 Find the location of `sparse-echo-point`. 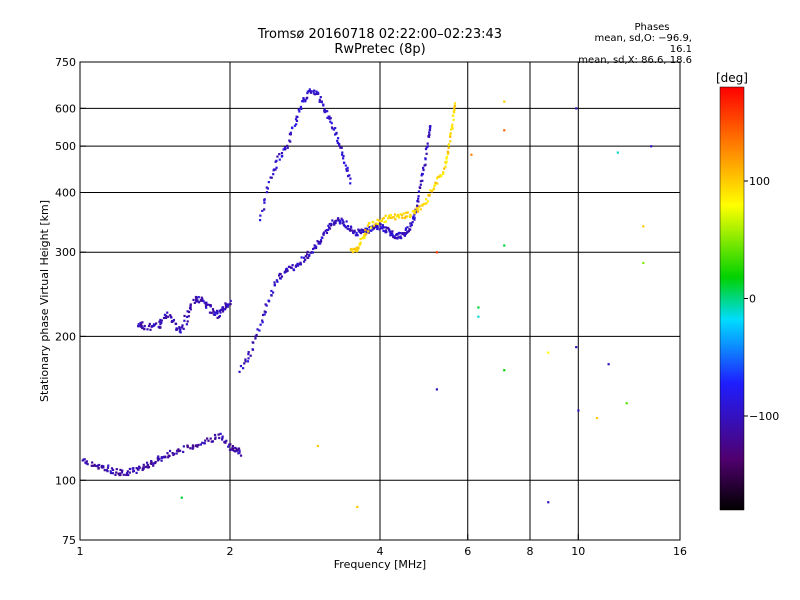

sparse-echo-point is located at coordinates (181, 497).